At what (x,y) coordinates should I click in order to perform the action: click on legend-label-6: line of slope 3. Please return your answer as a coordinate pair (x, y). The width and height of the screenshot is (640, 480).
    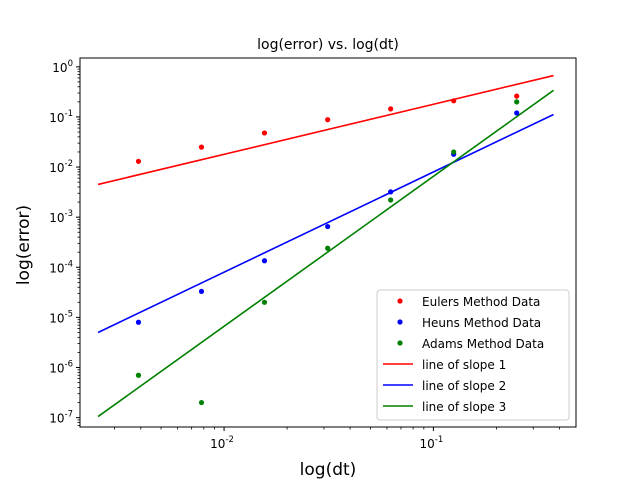
    Looking at the image, I should click on (464, 407).